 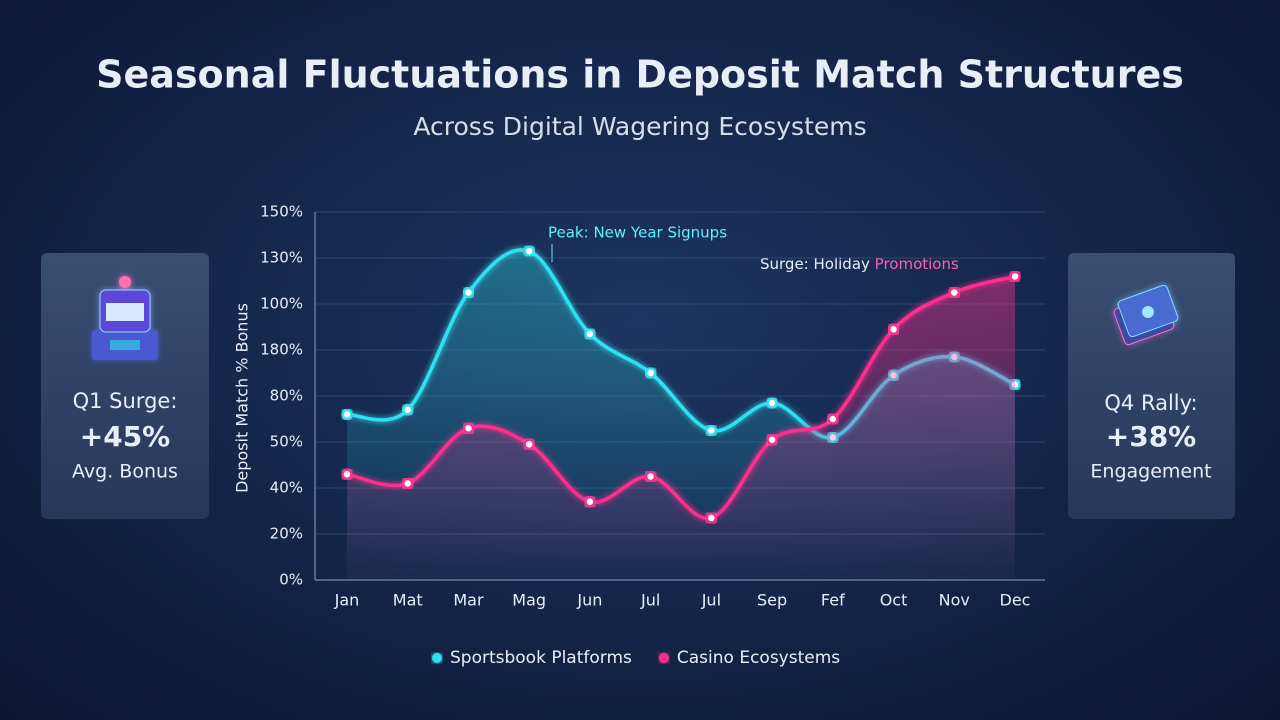 What do you see at coordinates (125, 436) in the screenshot?
I see `card-value: +45%` at bounding box center [125, 436].